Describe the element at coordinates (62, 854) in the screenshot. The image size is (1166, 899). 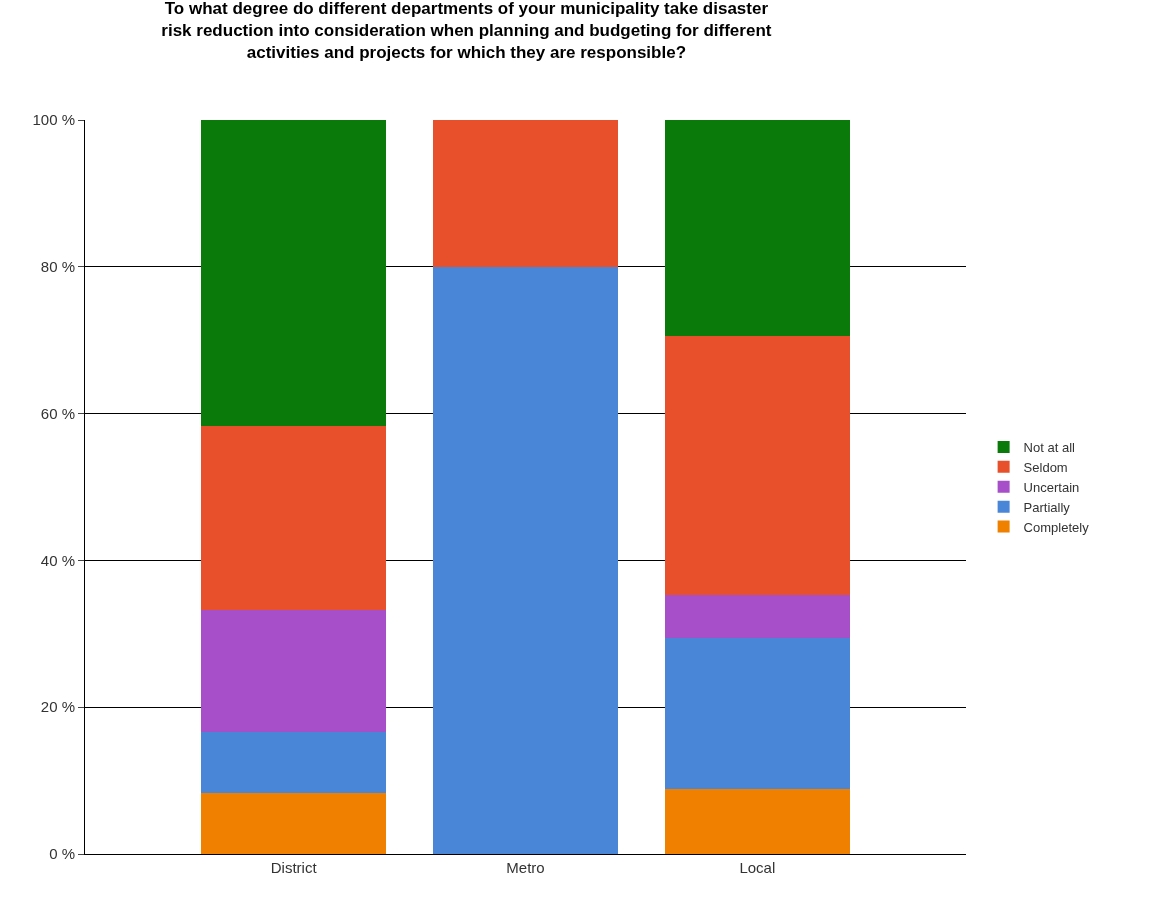
I see `y-tick-label: 0 %` at that location.